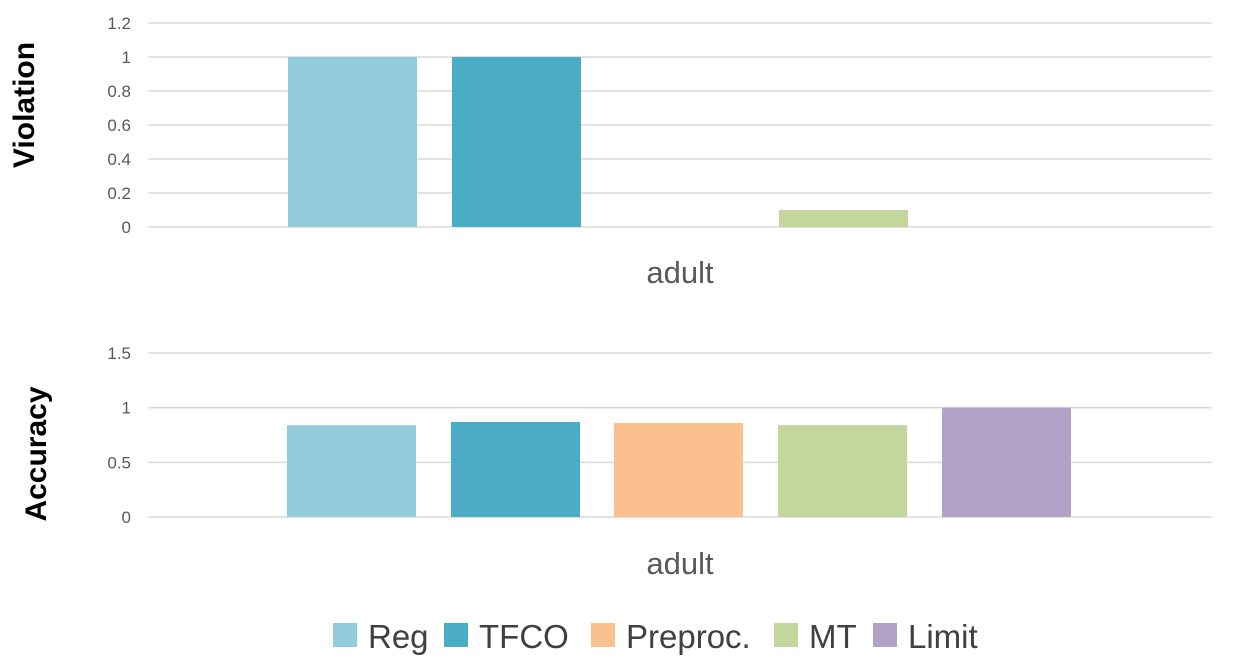 The image size is (1242, 671). I want to click on y-axis-title: Violation, so click(24, 105).